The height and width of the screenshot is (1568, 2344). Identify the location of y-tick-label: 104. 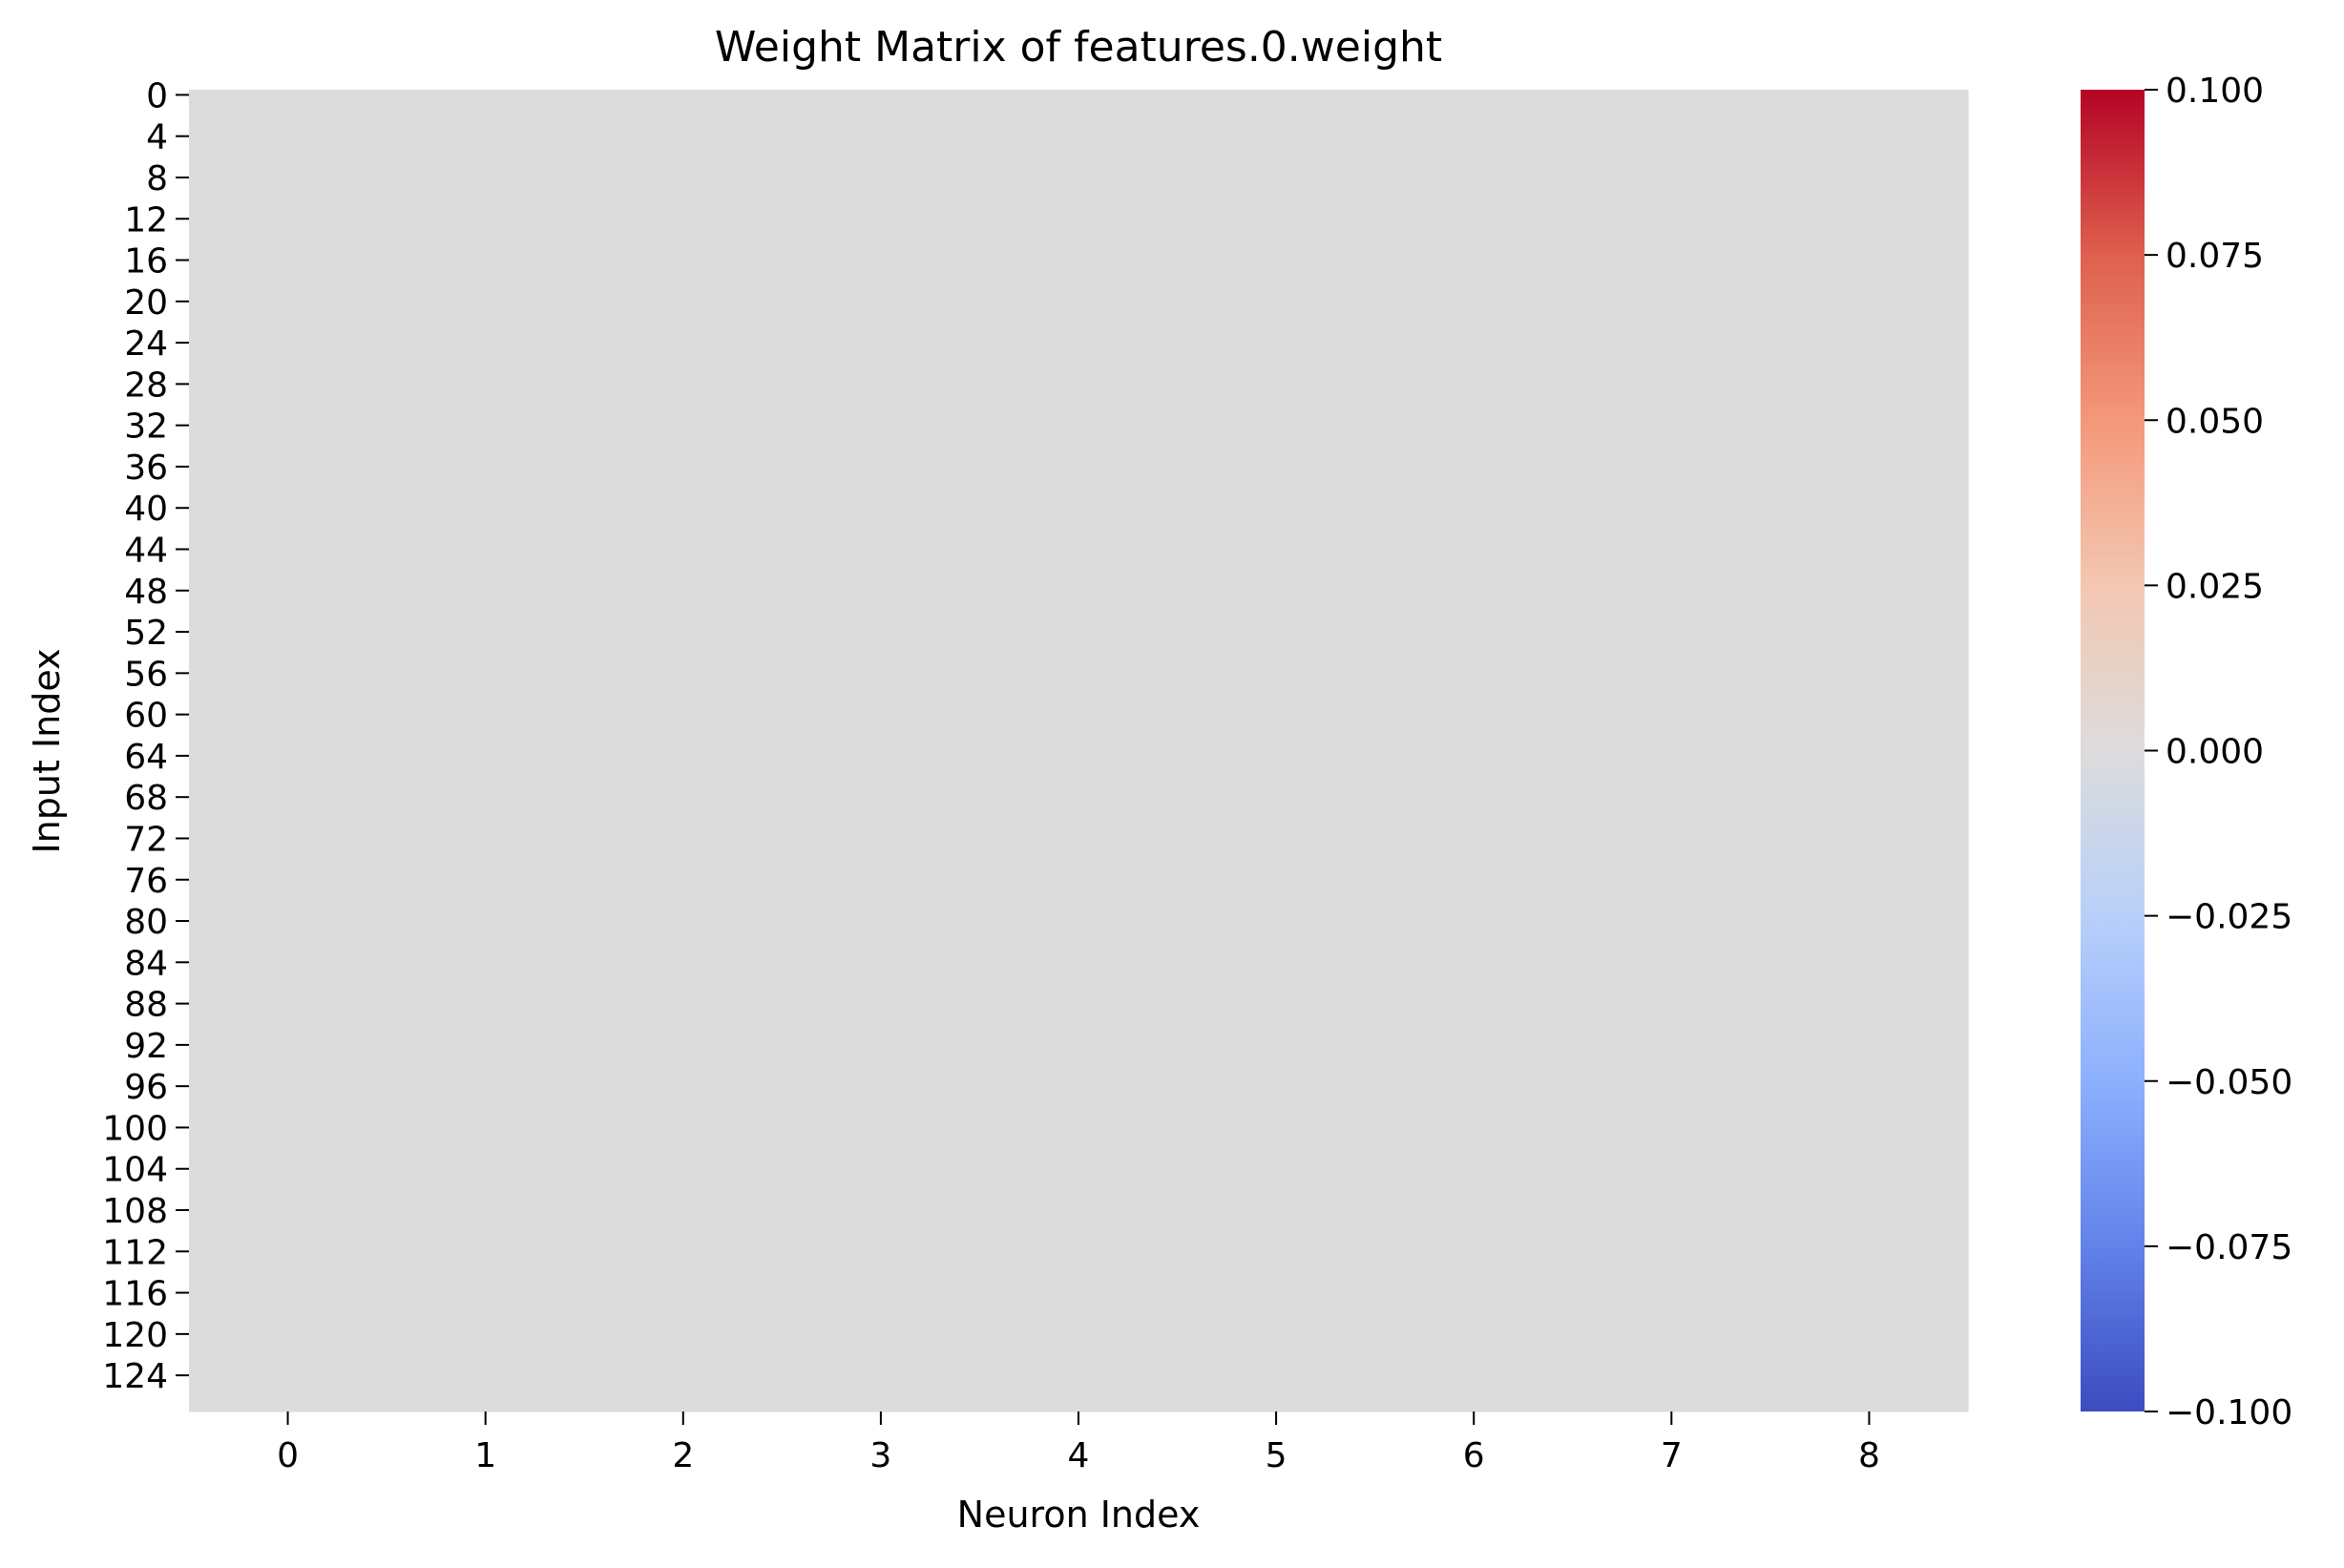
(135, 1170).